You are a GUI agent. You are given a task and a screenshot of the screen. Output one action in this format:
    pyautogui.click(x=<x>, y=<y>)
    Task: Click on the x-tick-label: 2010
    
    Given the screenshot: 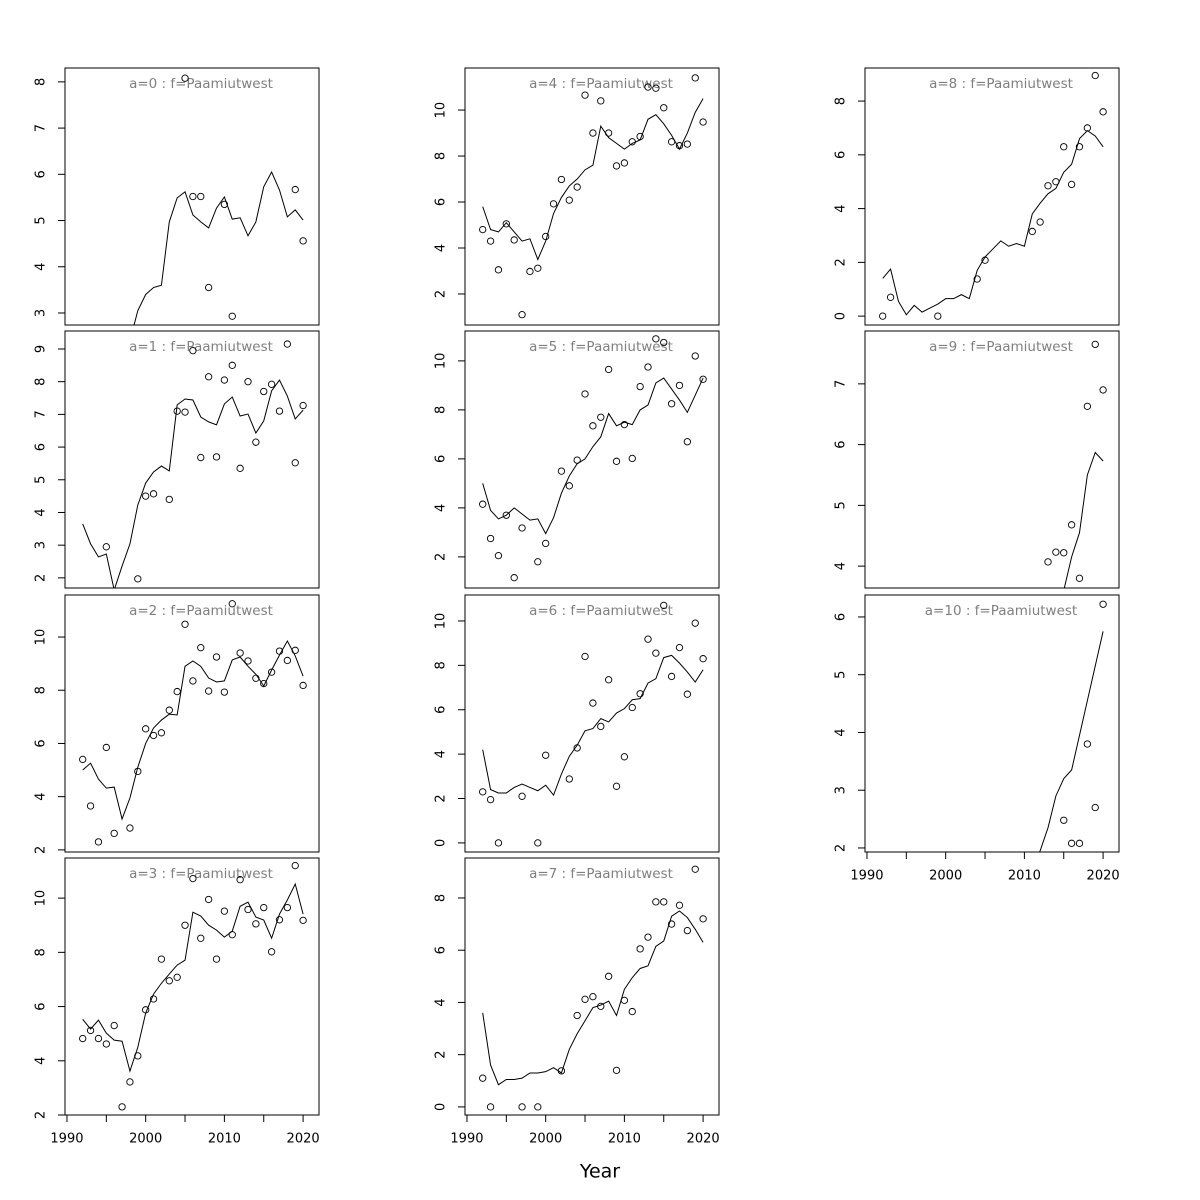 What is the action you would take?
    pyautogui.click(x=224, y=1139)
    